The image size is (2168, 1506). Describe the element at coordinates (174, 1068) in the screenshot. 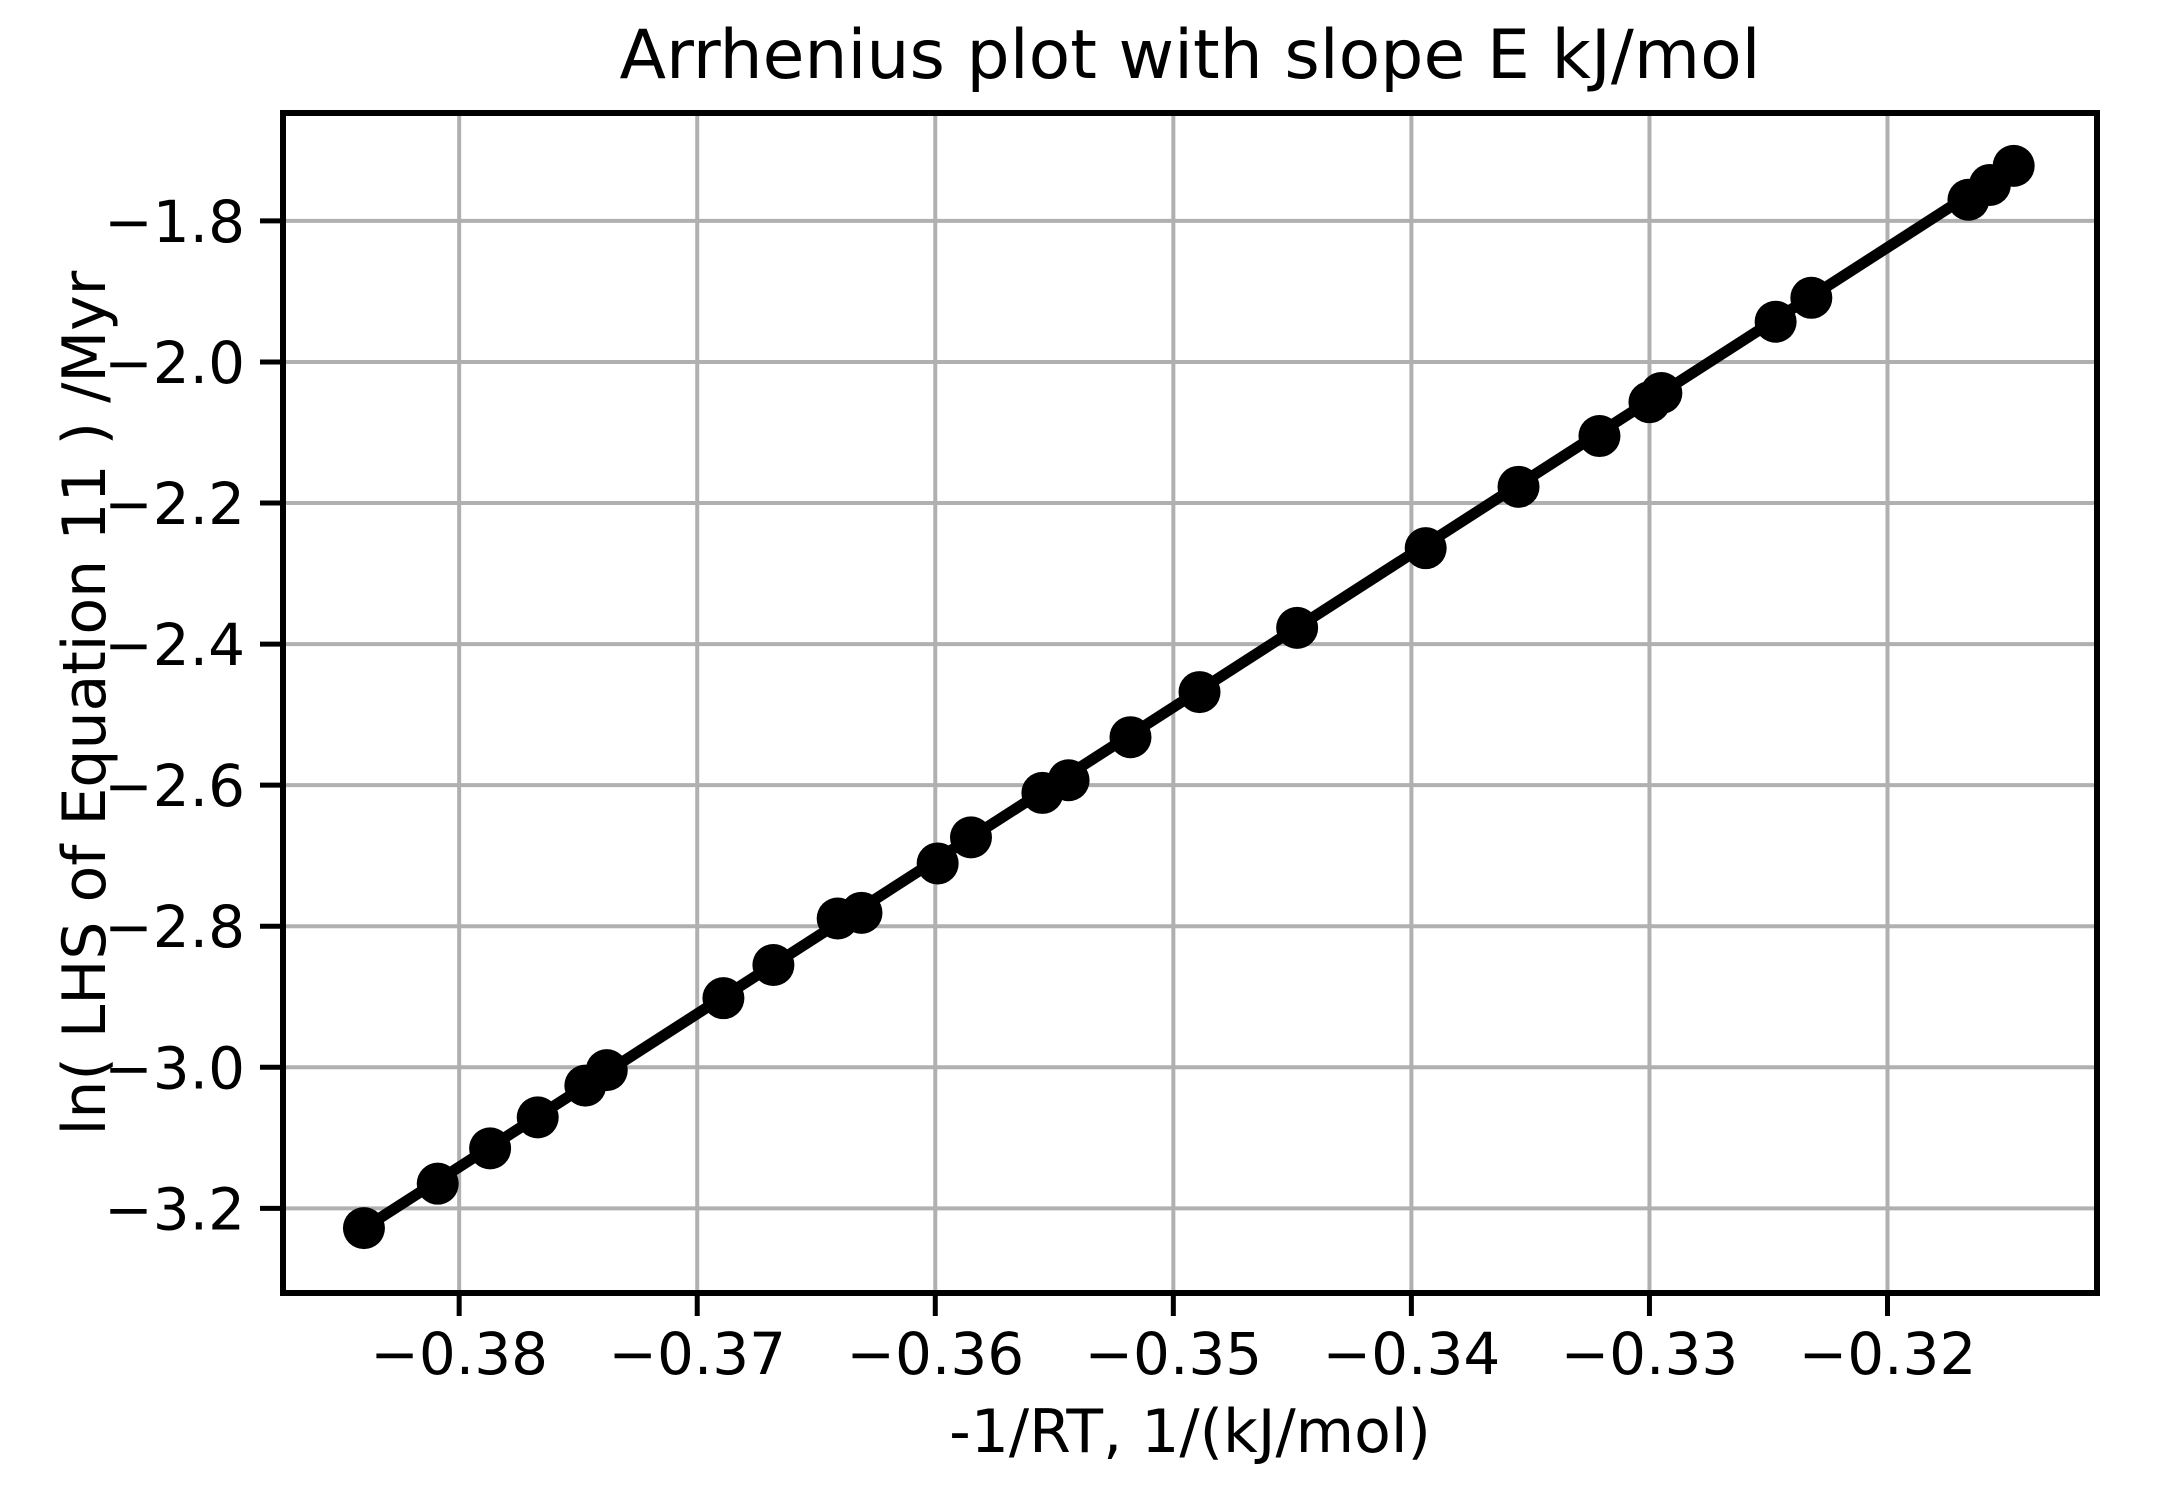

I see `y-tick-label: −3.0` at that location.